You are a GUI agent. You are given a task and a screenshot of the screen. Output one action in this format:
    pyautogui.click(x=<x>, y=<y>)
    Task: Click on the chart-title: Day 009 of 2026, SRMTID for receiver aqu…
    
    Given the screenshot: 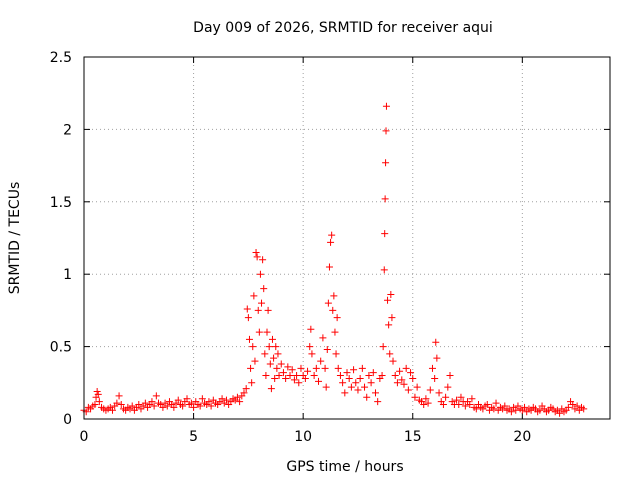 What is the action you would take?
    pyautogui.click(x=343, y=28)
    